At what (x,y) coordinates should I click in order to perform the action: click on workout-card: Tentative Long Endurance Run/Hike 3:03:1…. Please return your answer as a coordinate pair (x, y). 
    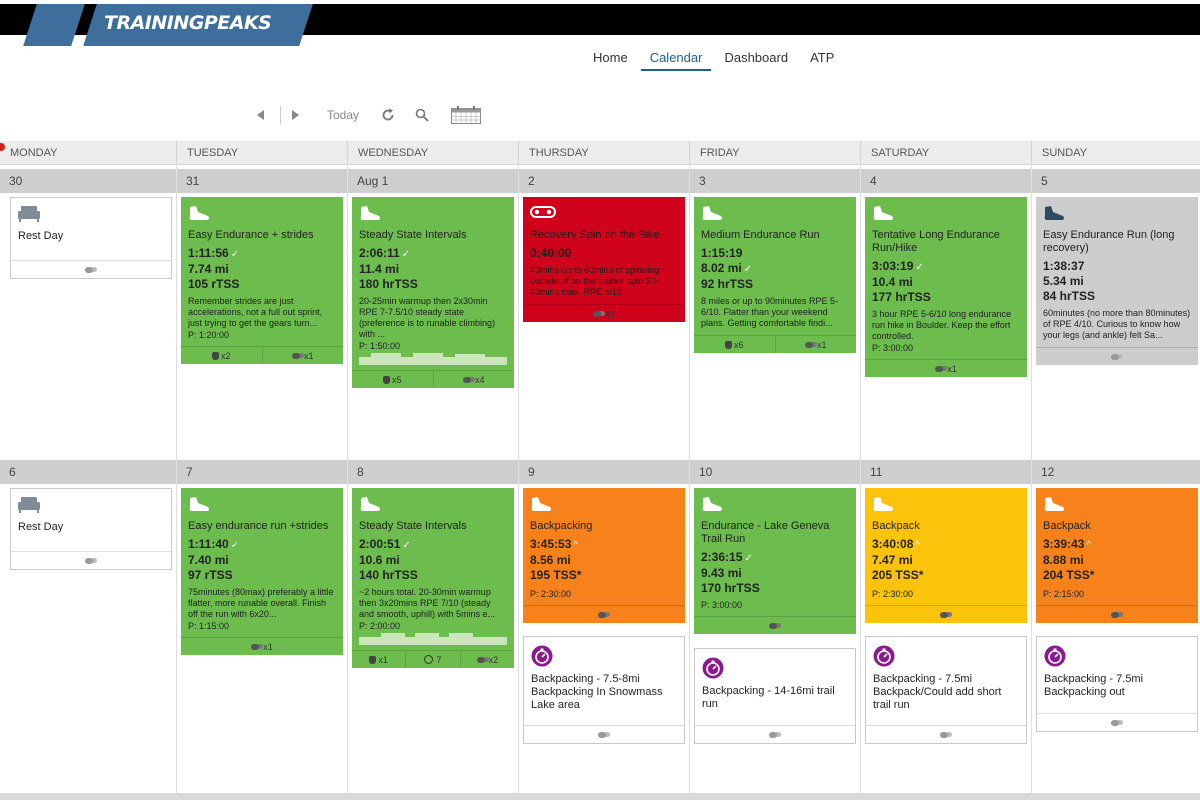
    Looking at the image, I should click on (946, 287).